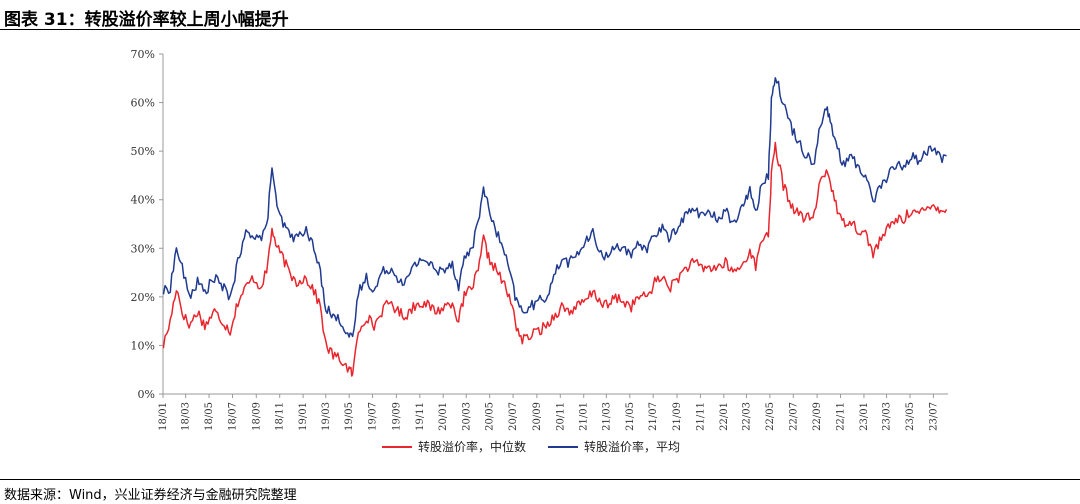 The height and width of the screenshot is (504, 1080). Describe the element at coordinates (513, 416) in the screenshot. I see `x-tick-label: 20/07` at that location.